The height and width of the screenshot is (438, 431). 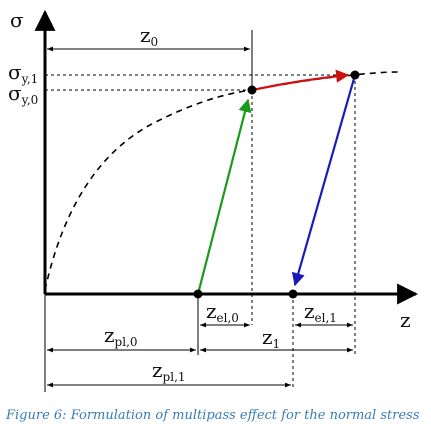 I want to click on z-el0-label: zel,0, so click(x=222, y=312).